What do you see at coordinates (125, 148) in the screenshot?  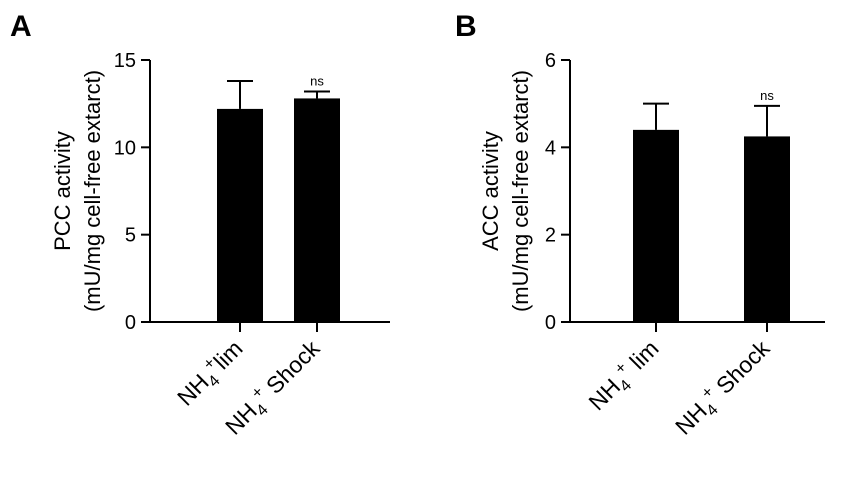 I see `y-tick-label: 10` at bounding box center [125, 148].